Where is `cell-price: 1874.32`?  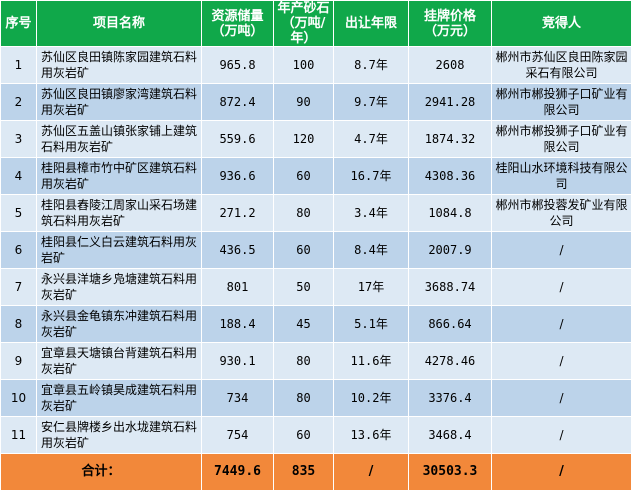
cell-price: 1874.32 is located at coordinates (450, 139).